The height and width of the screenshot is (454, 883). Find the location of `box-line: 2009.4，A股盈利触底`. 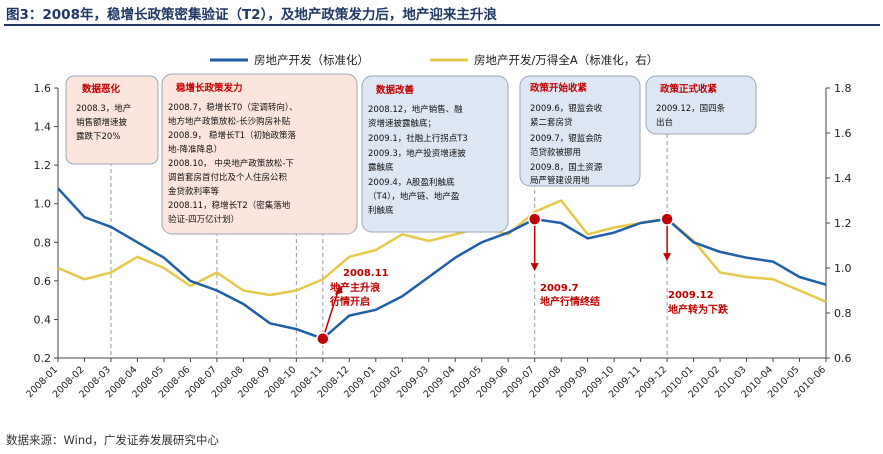

box-line: 2009.4，A股盈利触底 is located at coordinates (411, 182).